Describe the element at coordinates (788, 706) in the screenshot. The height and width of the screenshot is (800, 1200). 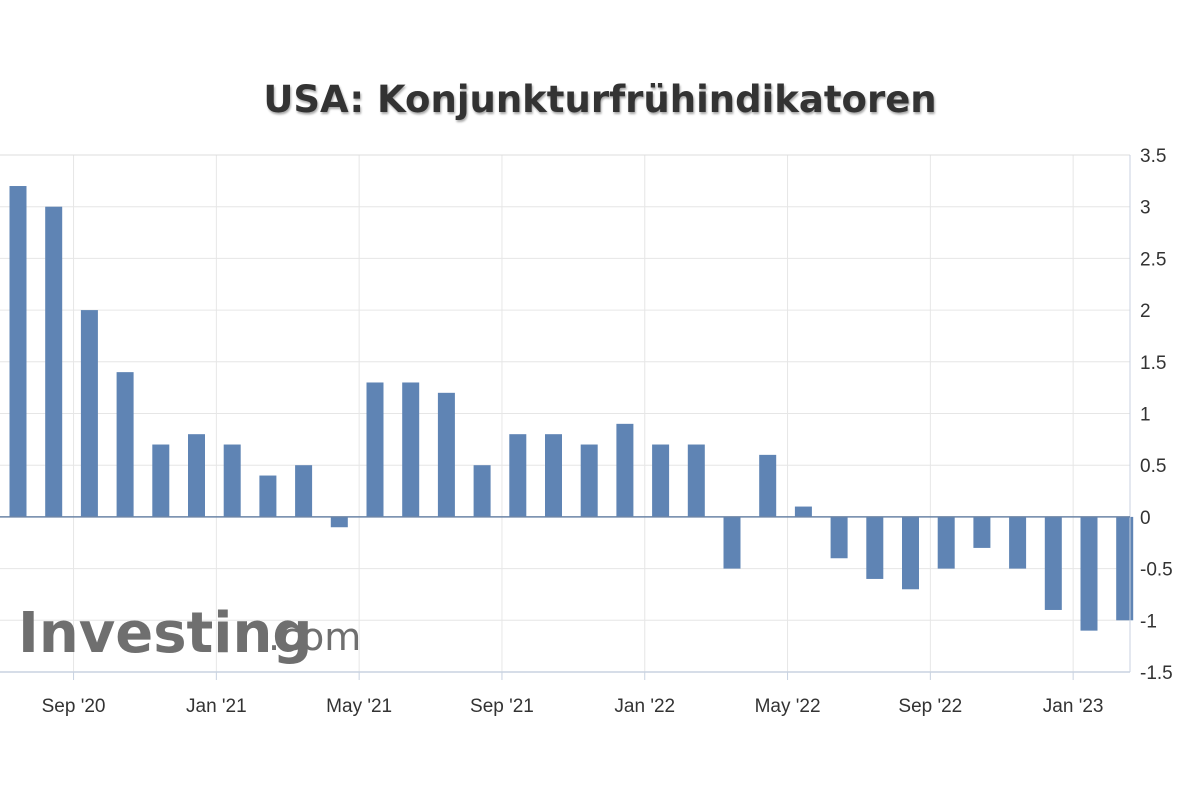
I see `x-tick-label: May '22` at that location.